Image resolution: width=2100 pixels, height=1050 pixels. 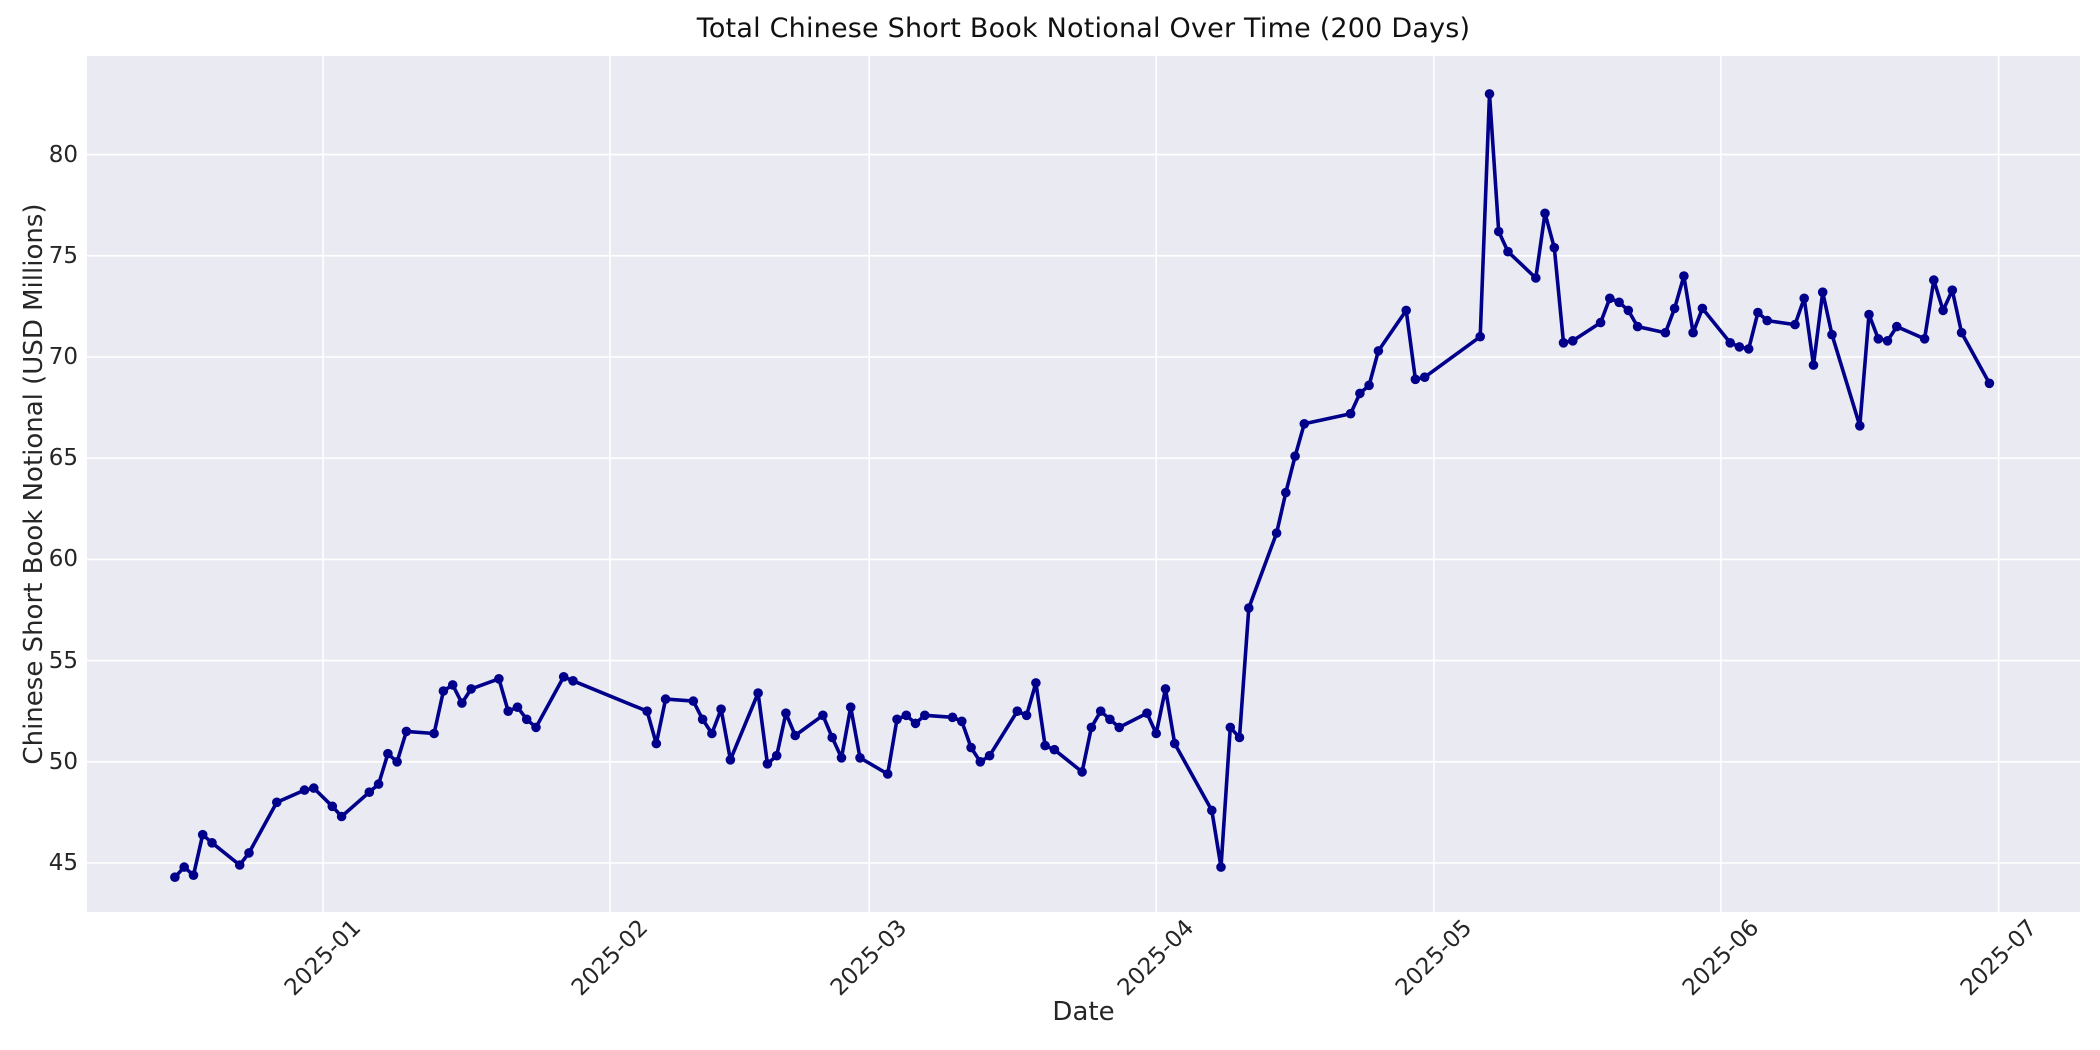 I want to click on y-tick-label: 70, so click(x=63, y=356).